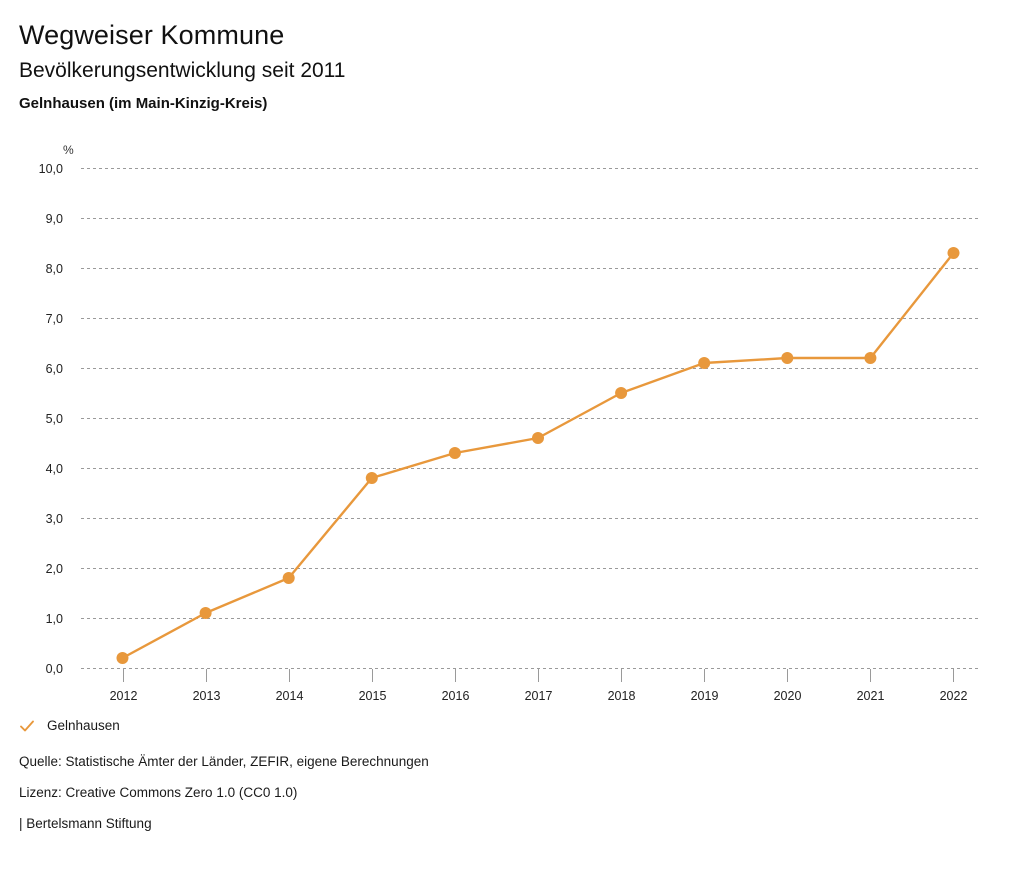 The height and width of the screenshot is (888, 1024). I want to click on x-axis-tick-label: 2021, so click(871, 695).